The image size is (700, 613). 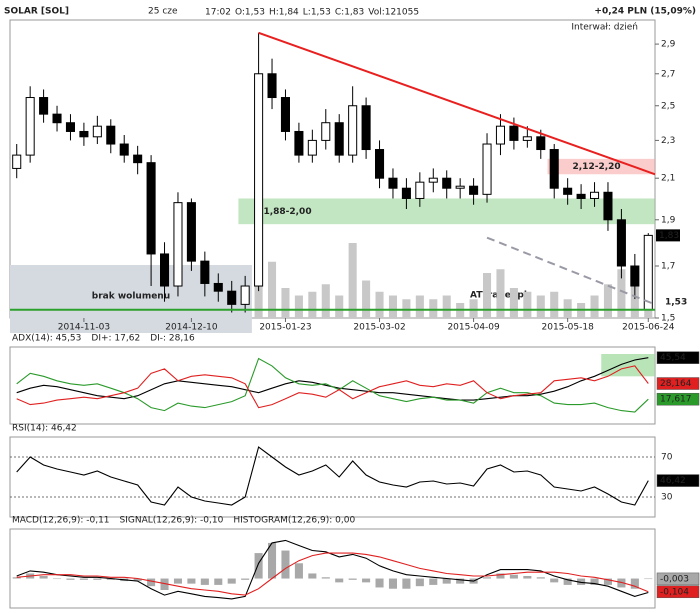 What do you see at coordinates (287, 212) in the screenshot?
I see `price-band-label: 1,88-2,00` at bounding box center [287, 212].